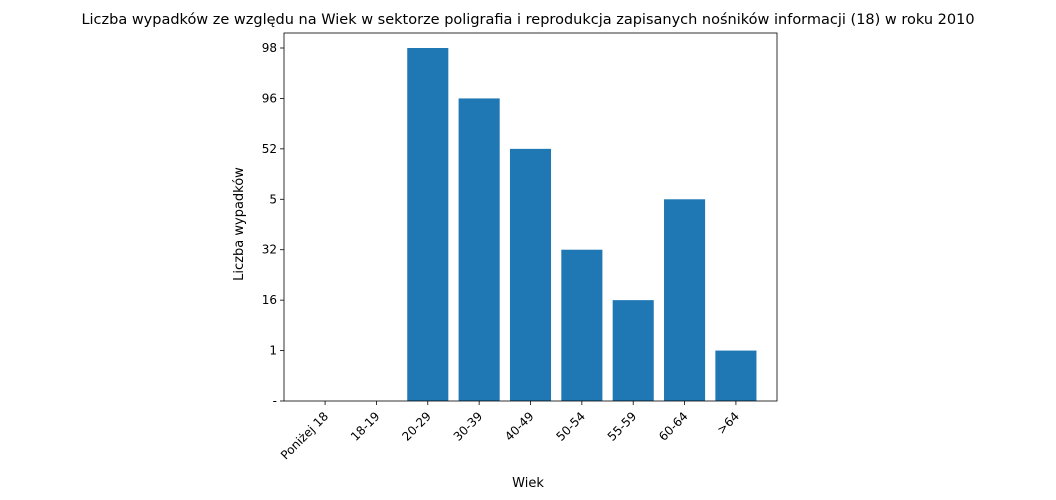 The height and width of the screenshot is (500, 1056). I want to click on y-tick-label: 5, so click(273, 199).